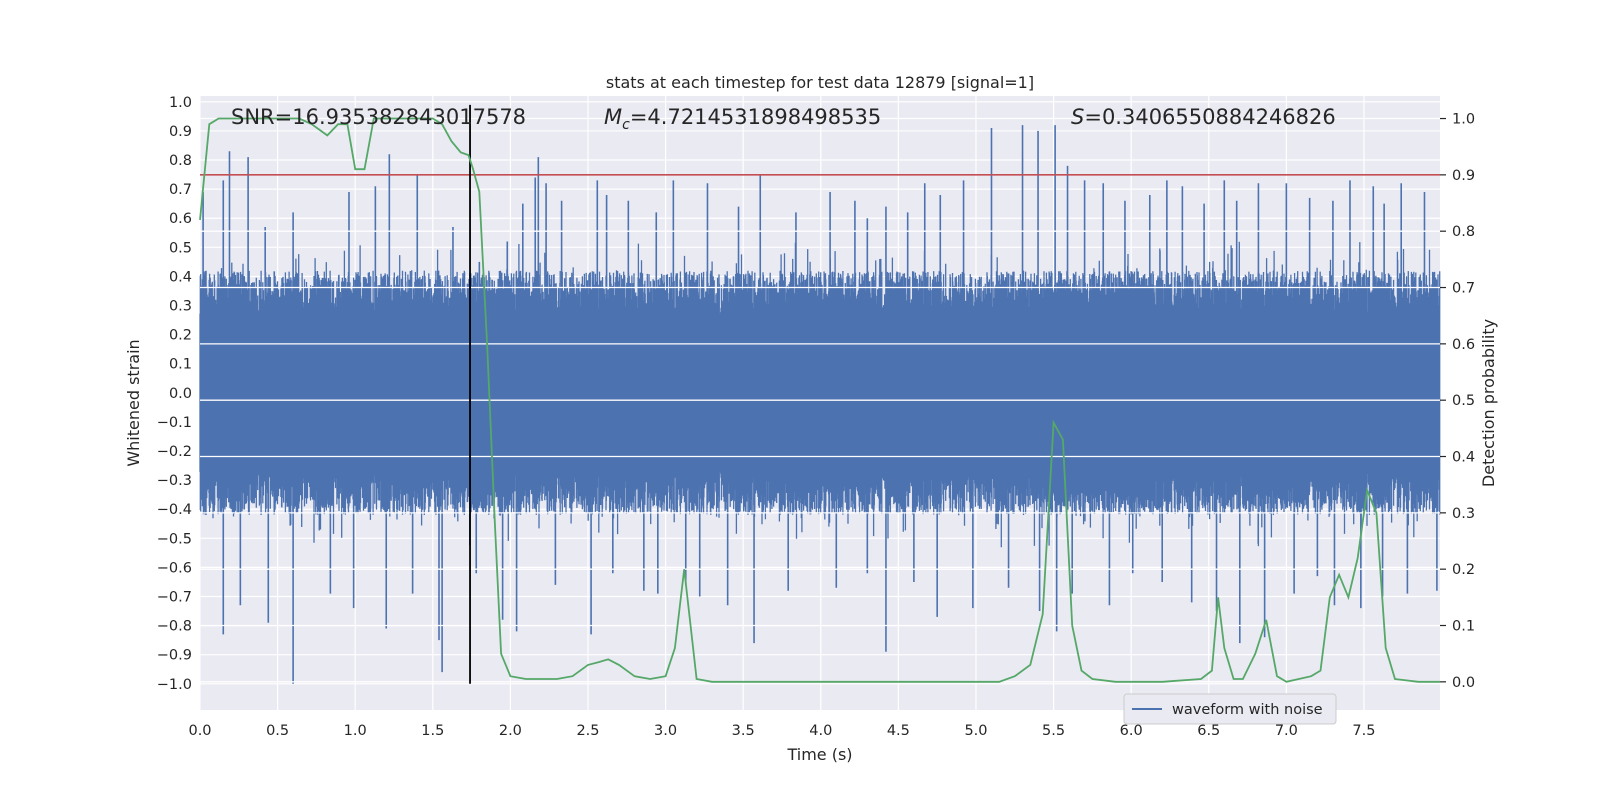 This screenshot has width=1600, height=800. I want to click on y2-axis: 1.0 0.9 0.8 0.7 0.6 0.5 0.4 0.3 0.2 0.1 0.0, so click(1457, 401).